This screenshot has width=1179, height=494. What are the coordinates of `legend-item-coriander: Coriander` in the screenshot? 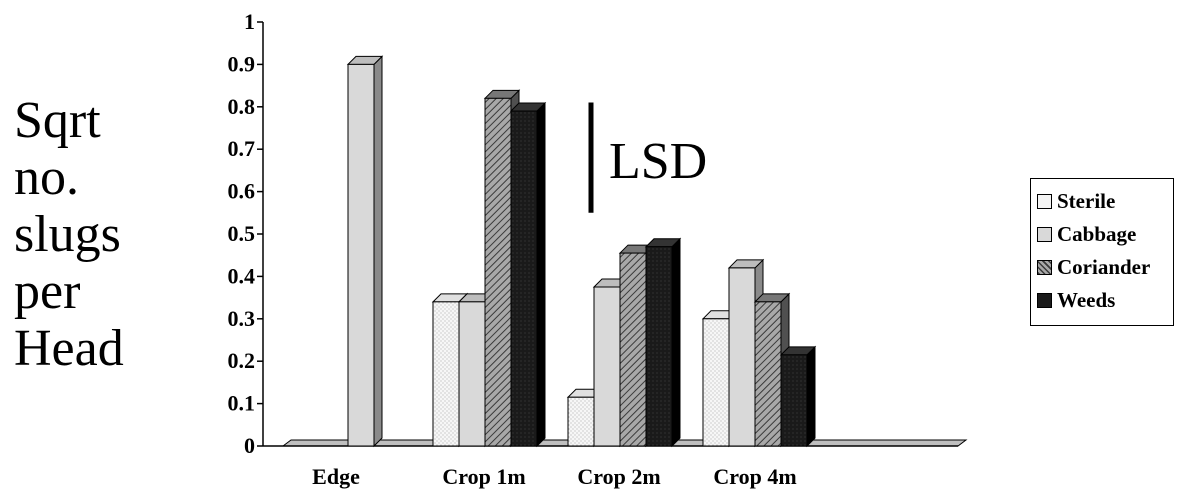 It's located at (1105, 267).